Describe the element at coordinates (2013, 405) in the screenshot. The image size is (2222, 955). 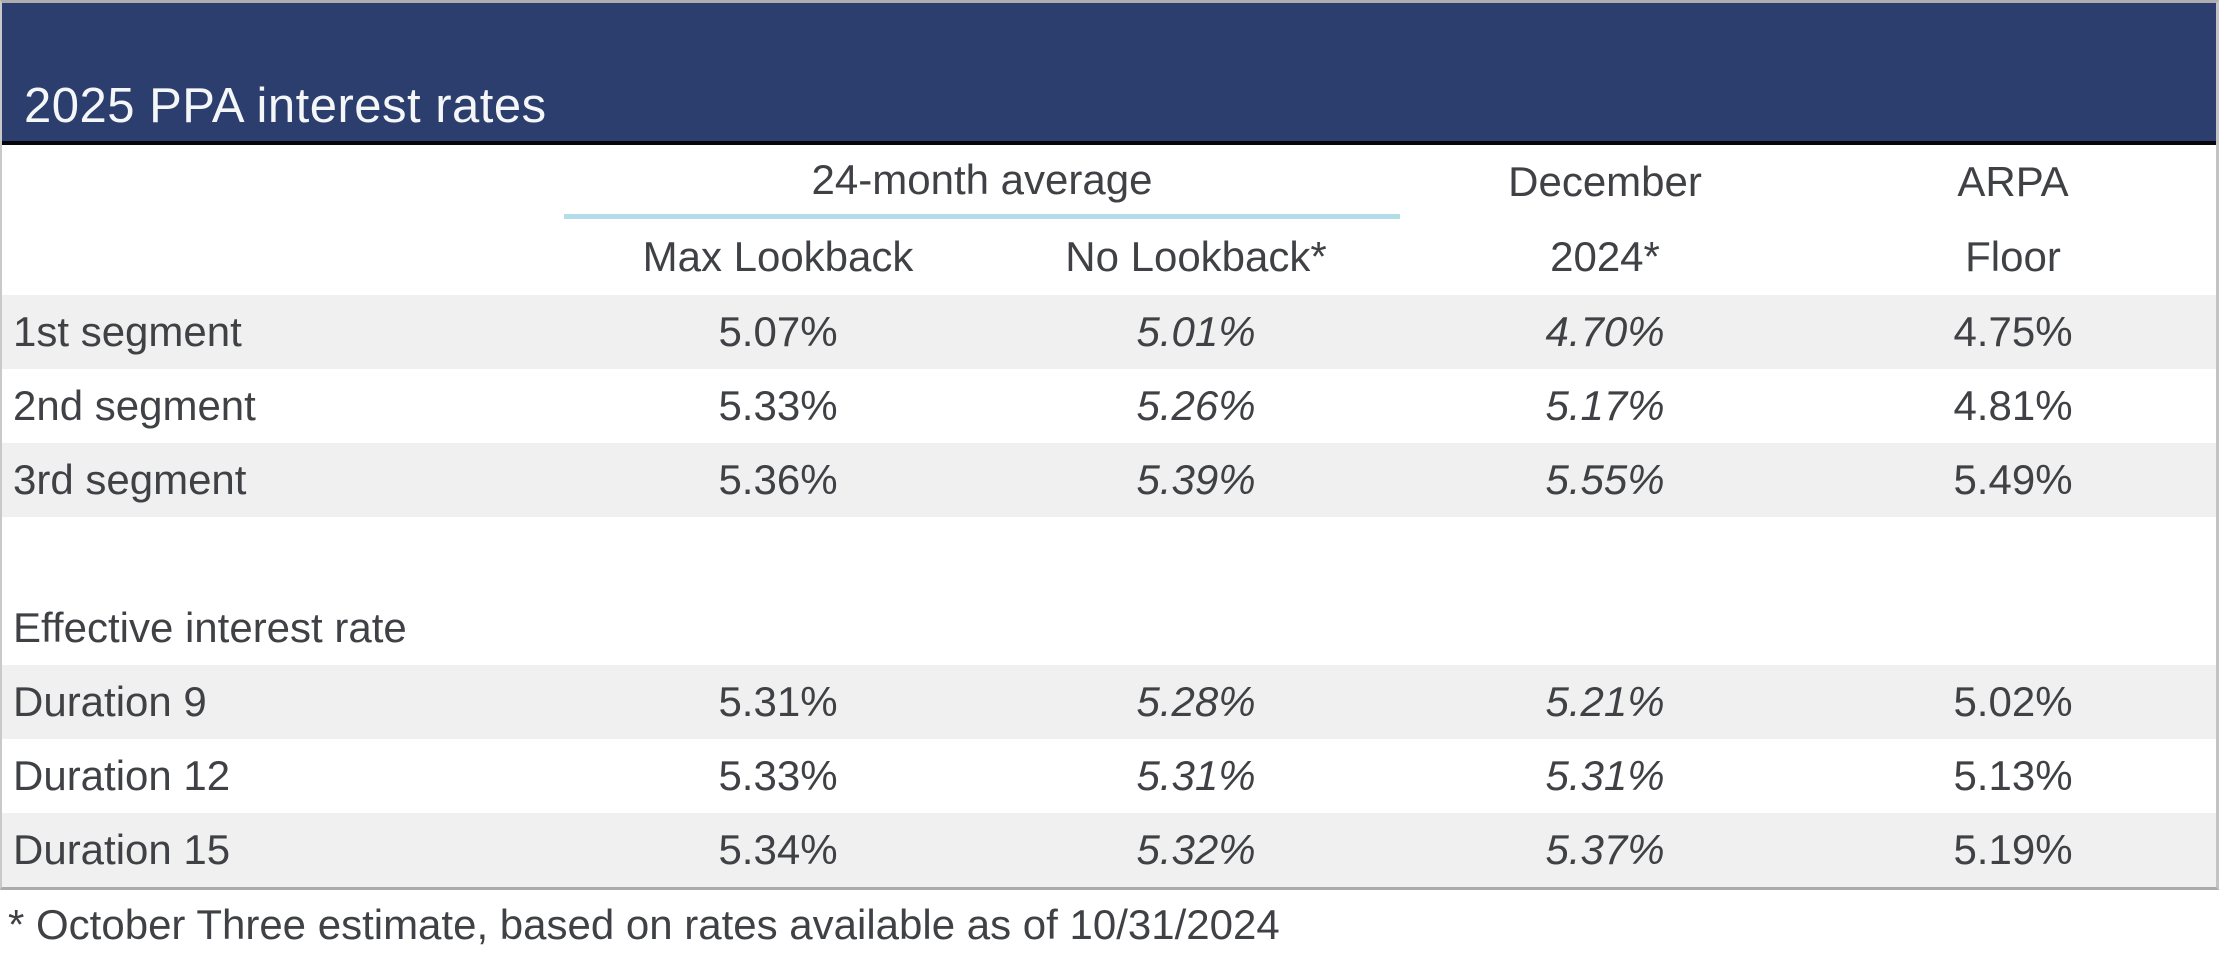
I see `cell-arpa-floor: 4.81%` at that location.